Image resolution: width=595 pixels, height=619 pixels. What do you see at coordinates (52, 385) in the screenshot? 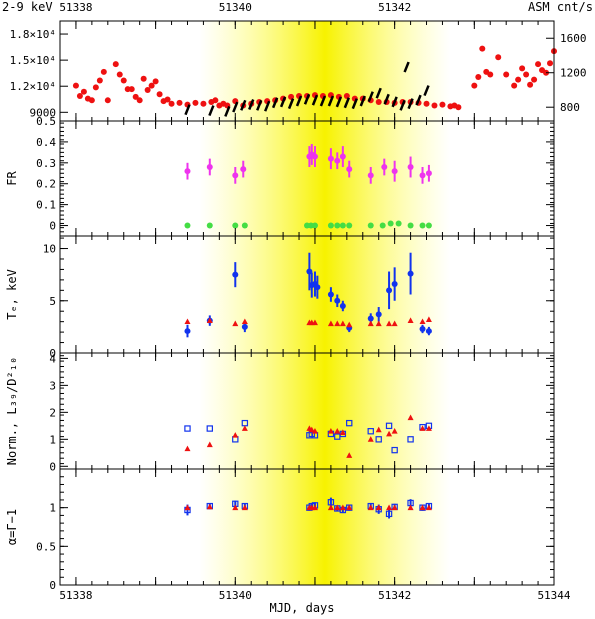
I see `y-tick-label: 3` at bounding box center [52, 385].